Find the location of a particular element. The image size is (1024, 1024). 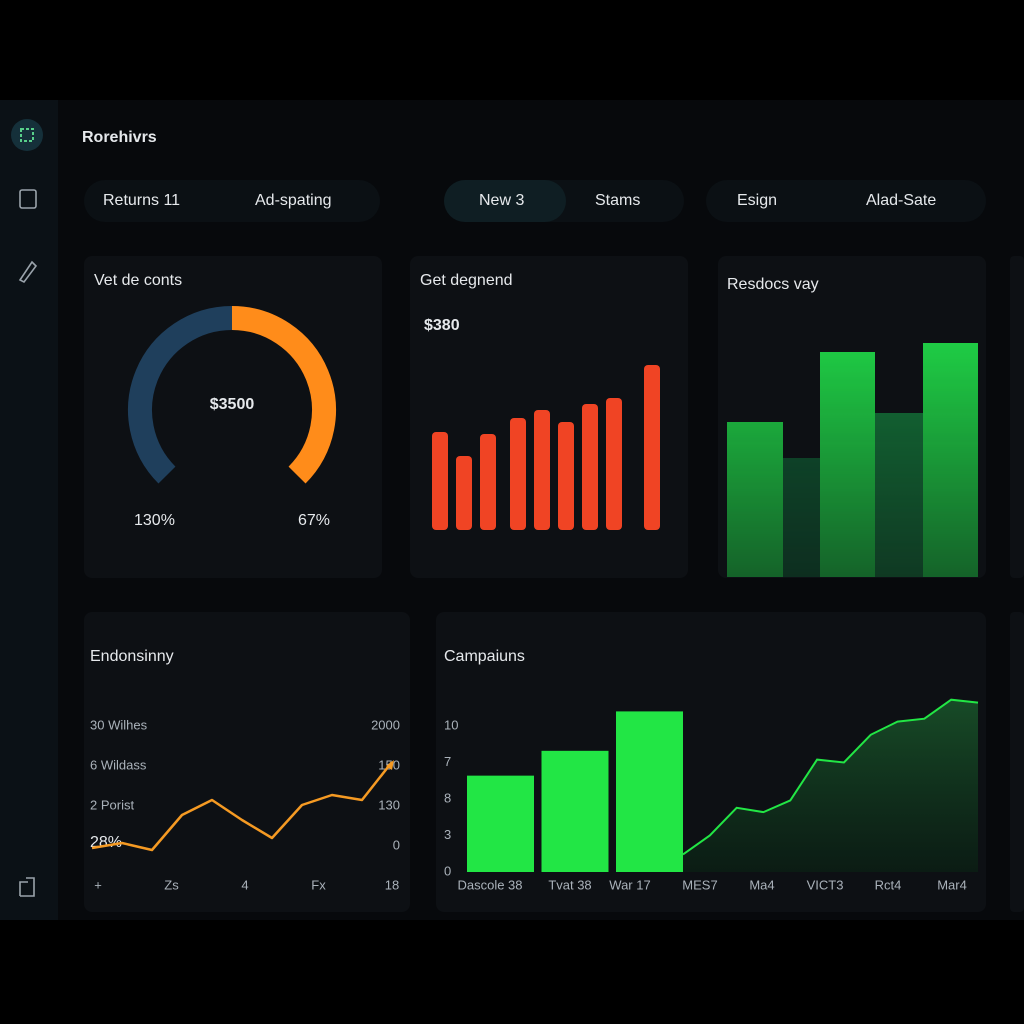

header-title: Rorehivrs is located at coordinates (119, 137).